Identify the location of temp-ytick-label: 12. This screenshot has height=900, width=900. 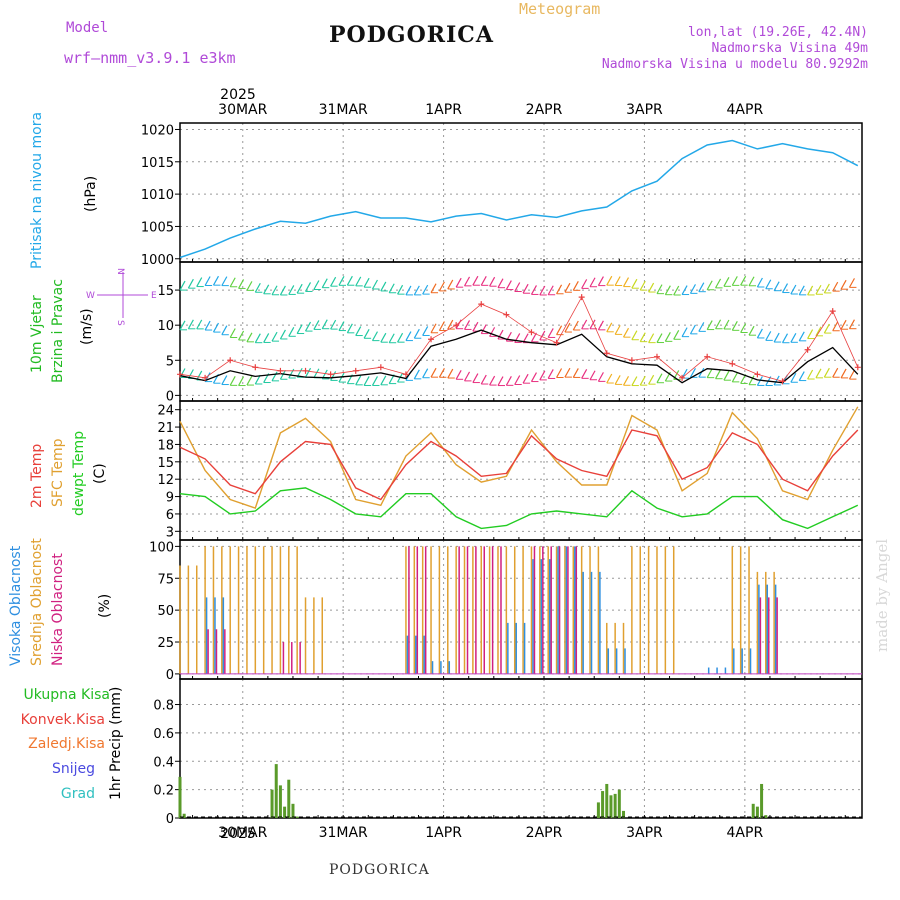
(165, 480).